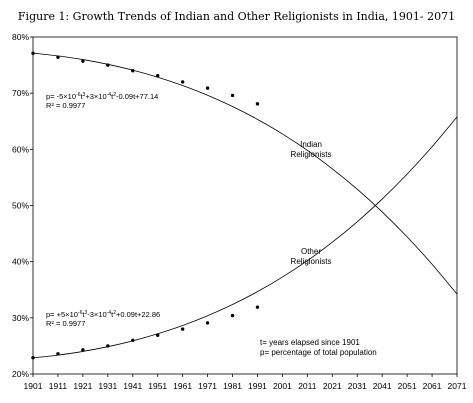  I want to click on y-tick-label: 30%, so click(20, 318).